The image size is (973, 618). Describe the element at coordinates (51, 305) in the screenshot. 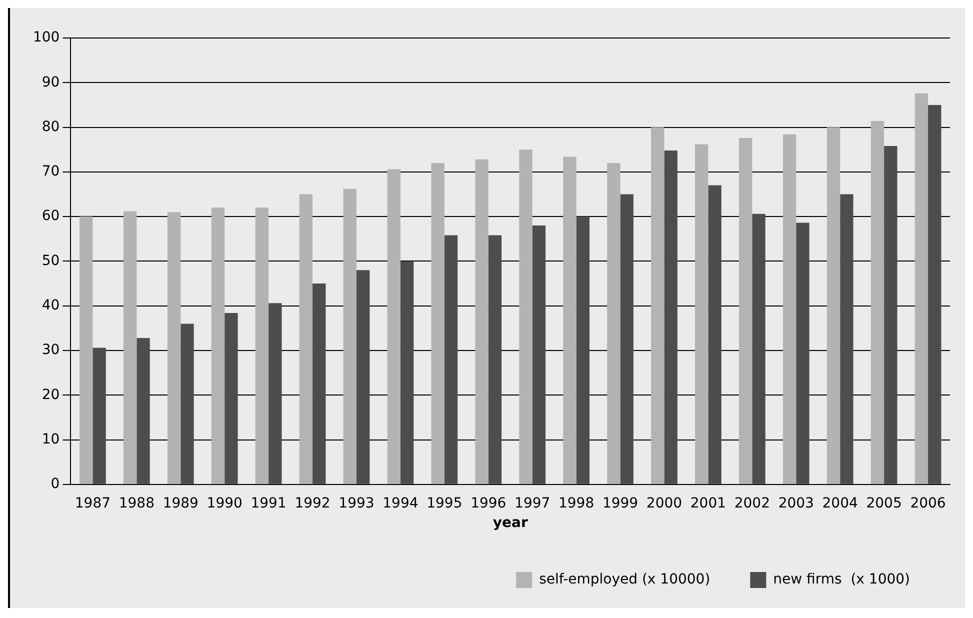

I see `y-tick-label: 40` at that location.